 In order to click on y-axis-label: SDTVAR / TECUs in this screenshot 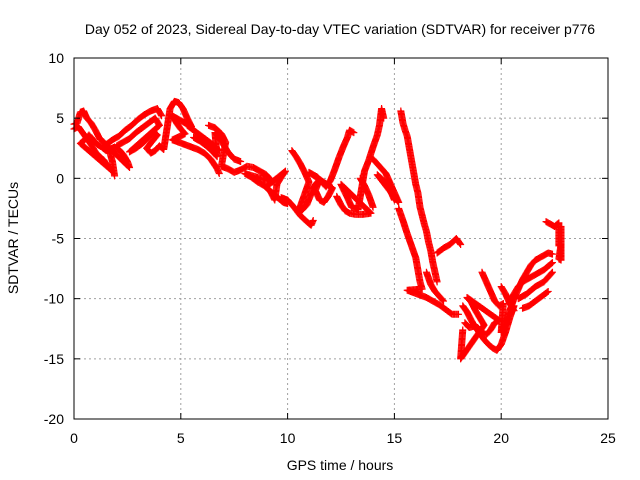, I will do `click(13, 238)`.